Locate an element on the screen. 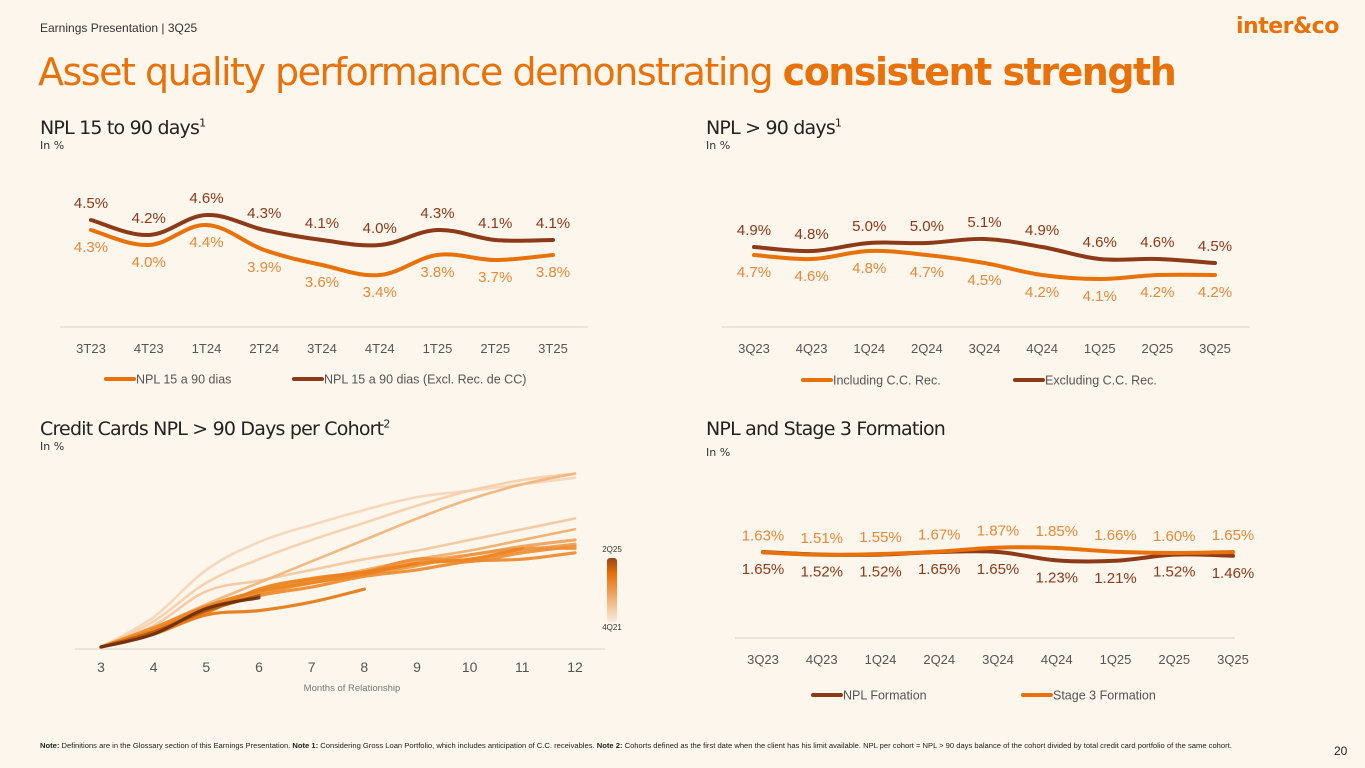  footnote-label: Note 2: is located at coordinates (609, 745).